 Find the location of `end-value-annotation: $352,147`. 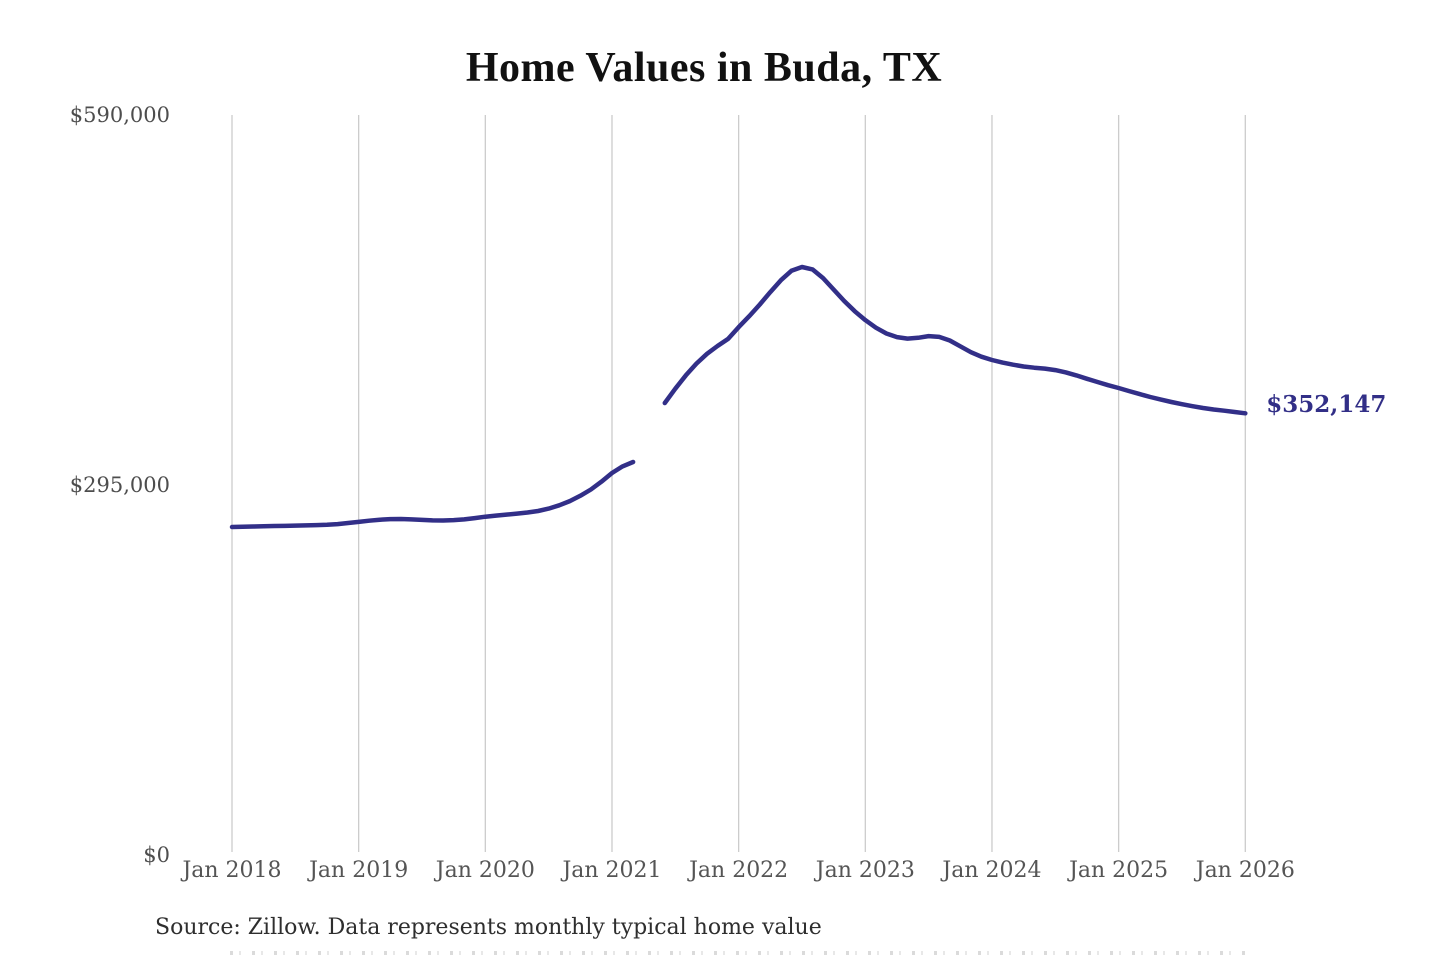

end-value-annotation: $352,147 is located at coordinates (1326, 405).